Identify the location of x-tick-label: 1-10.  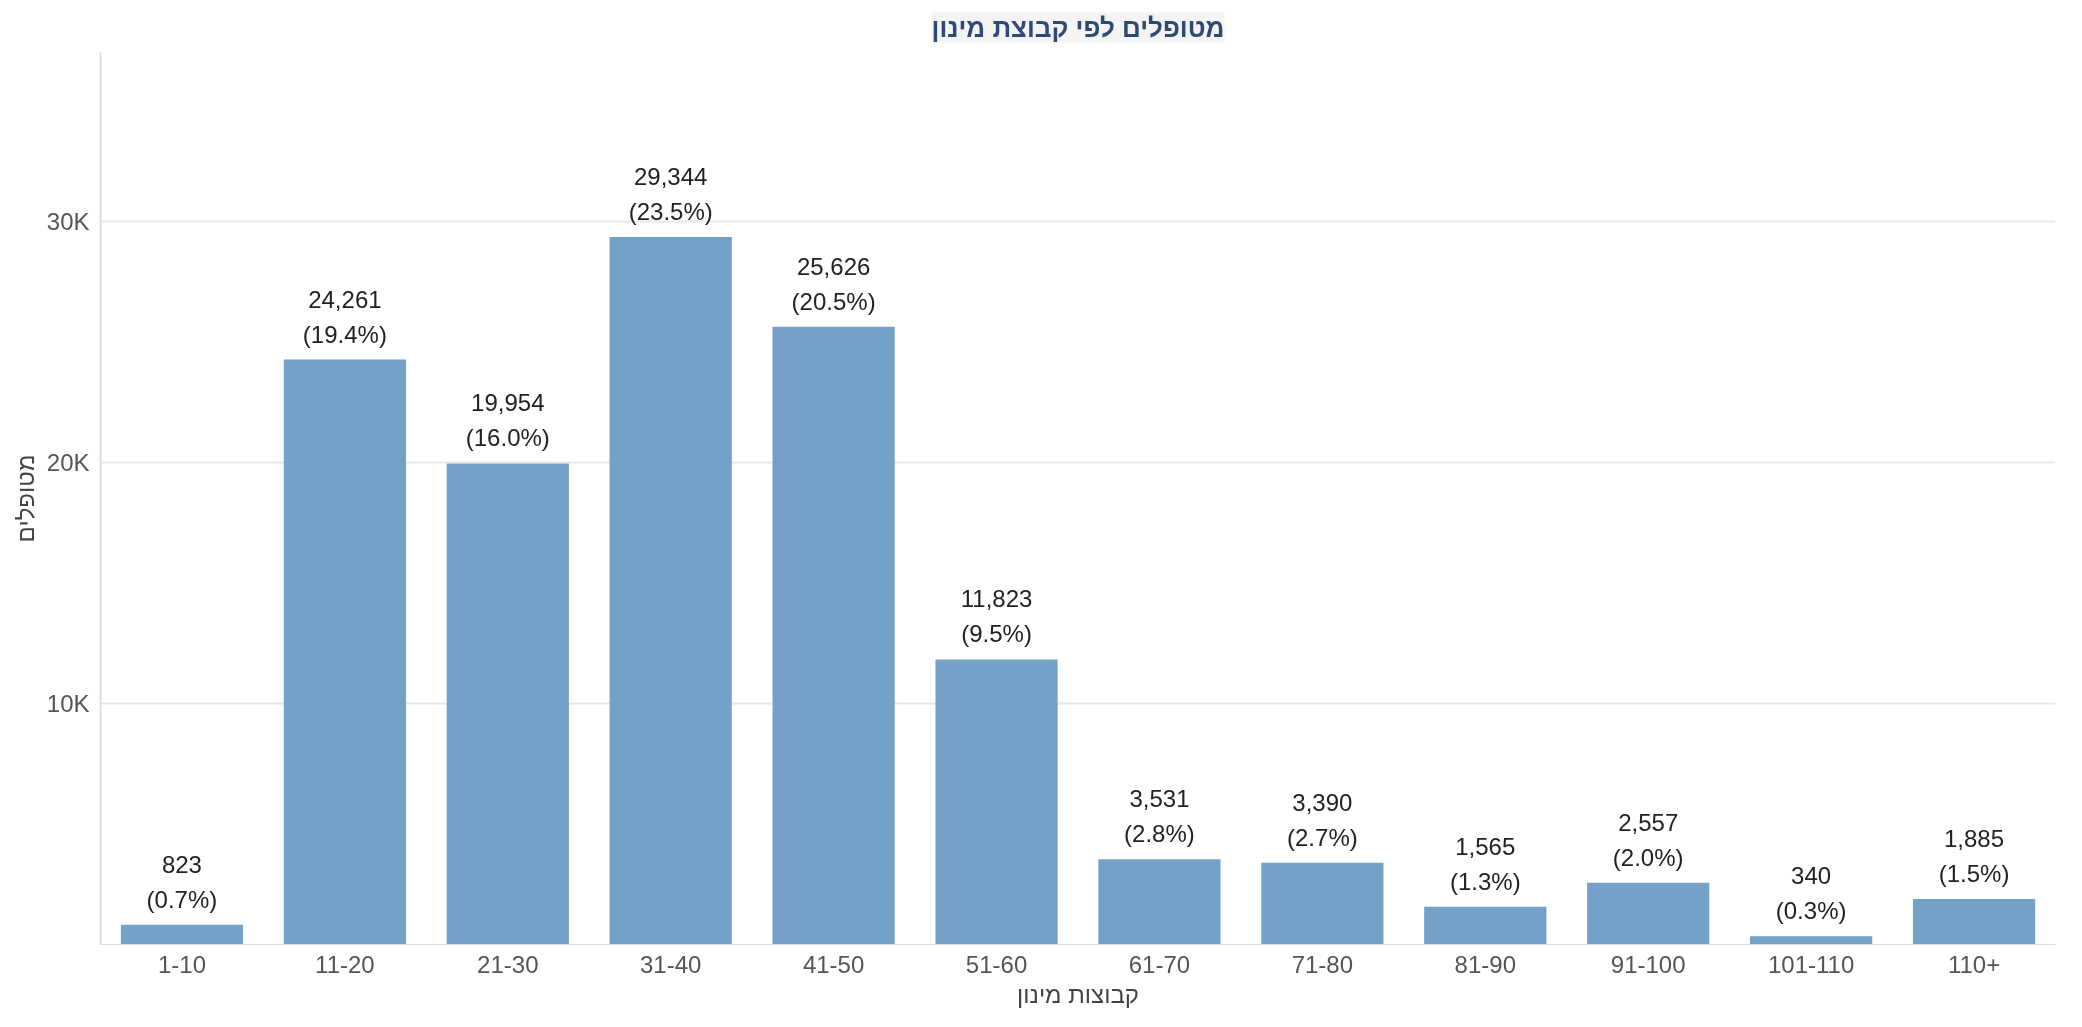
(181, 964).